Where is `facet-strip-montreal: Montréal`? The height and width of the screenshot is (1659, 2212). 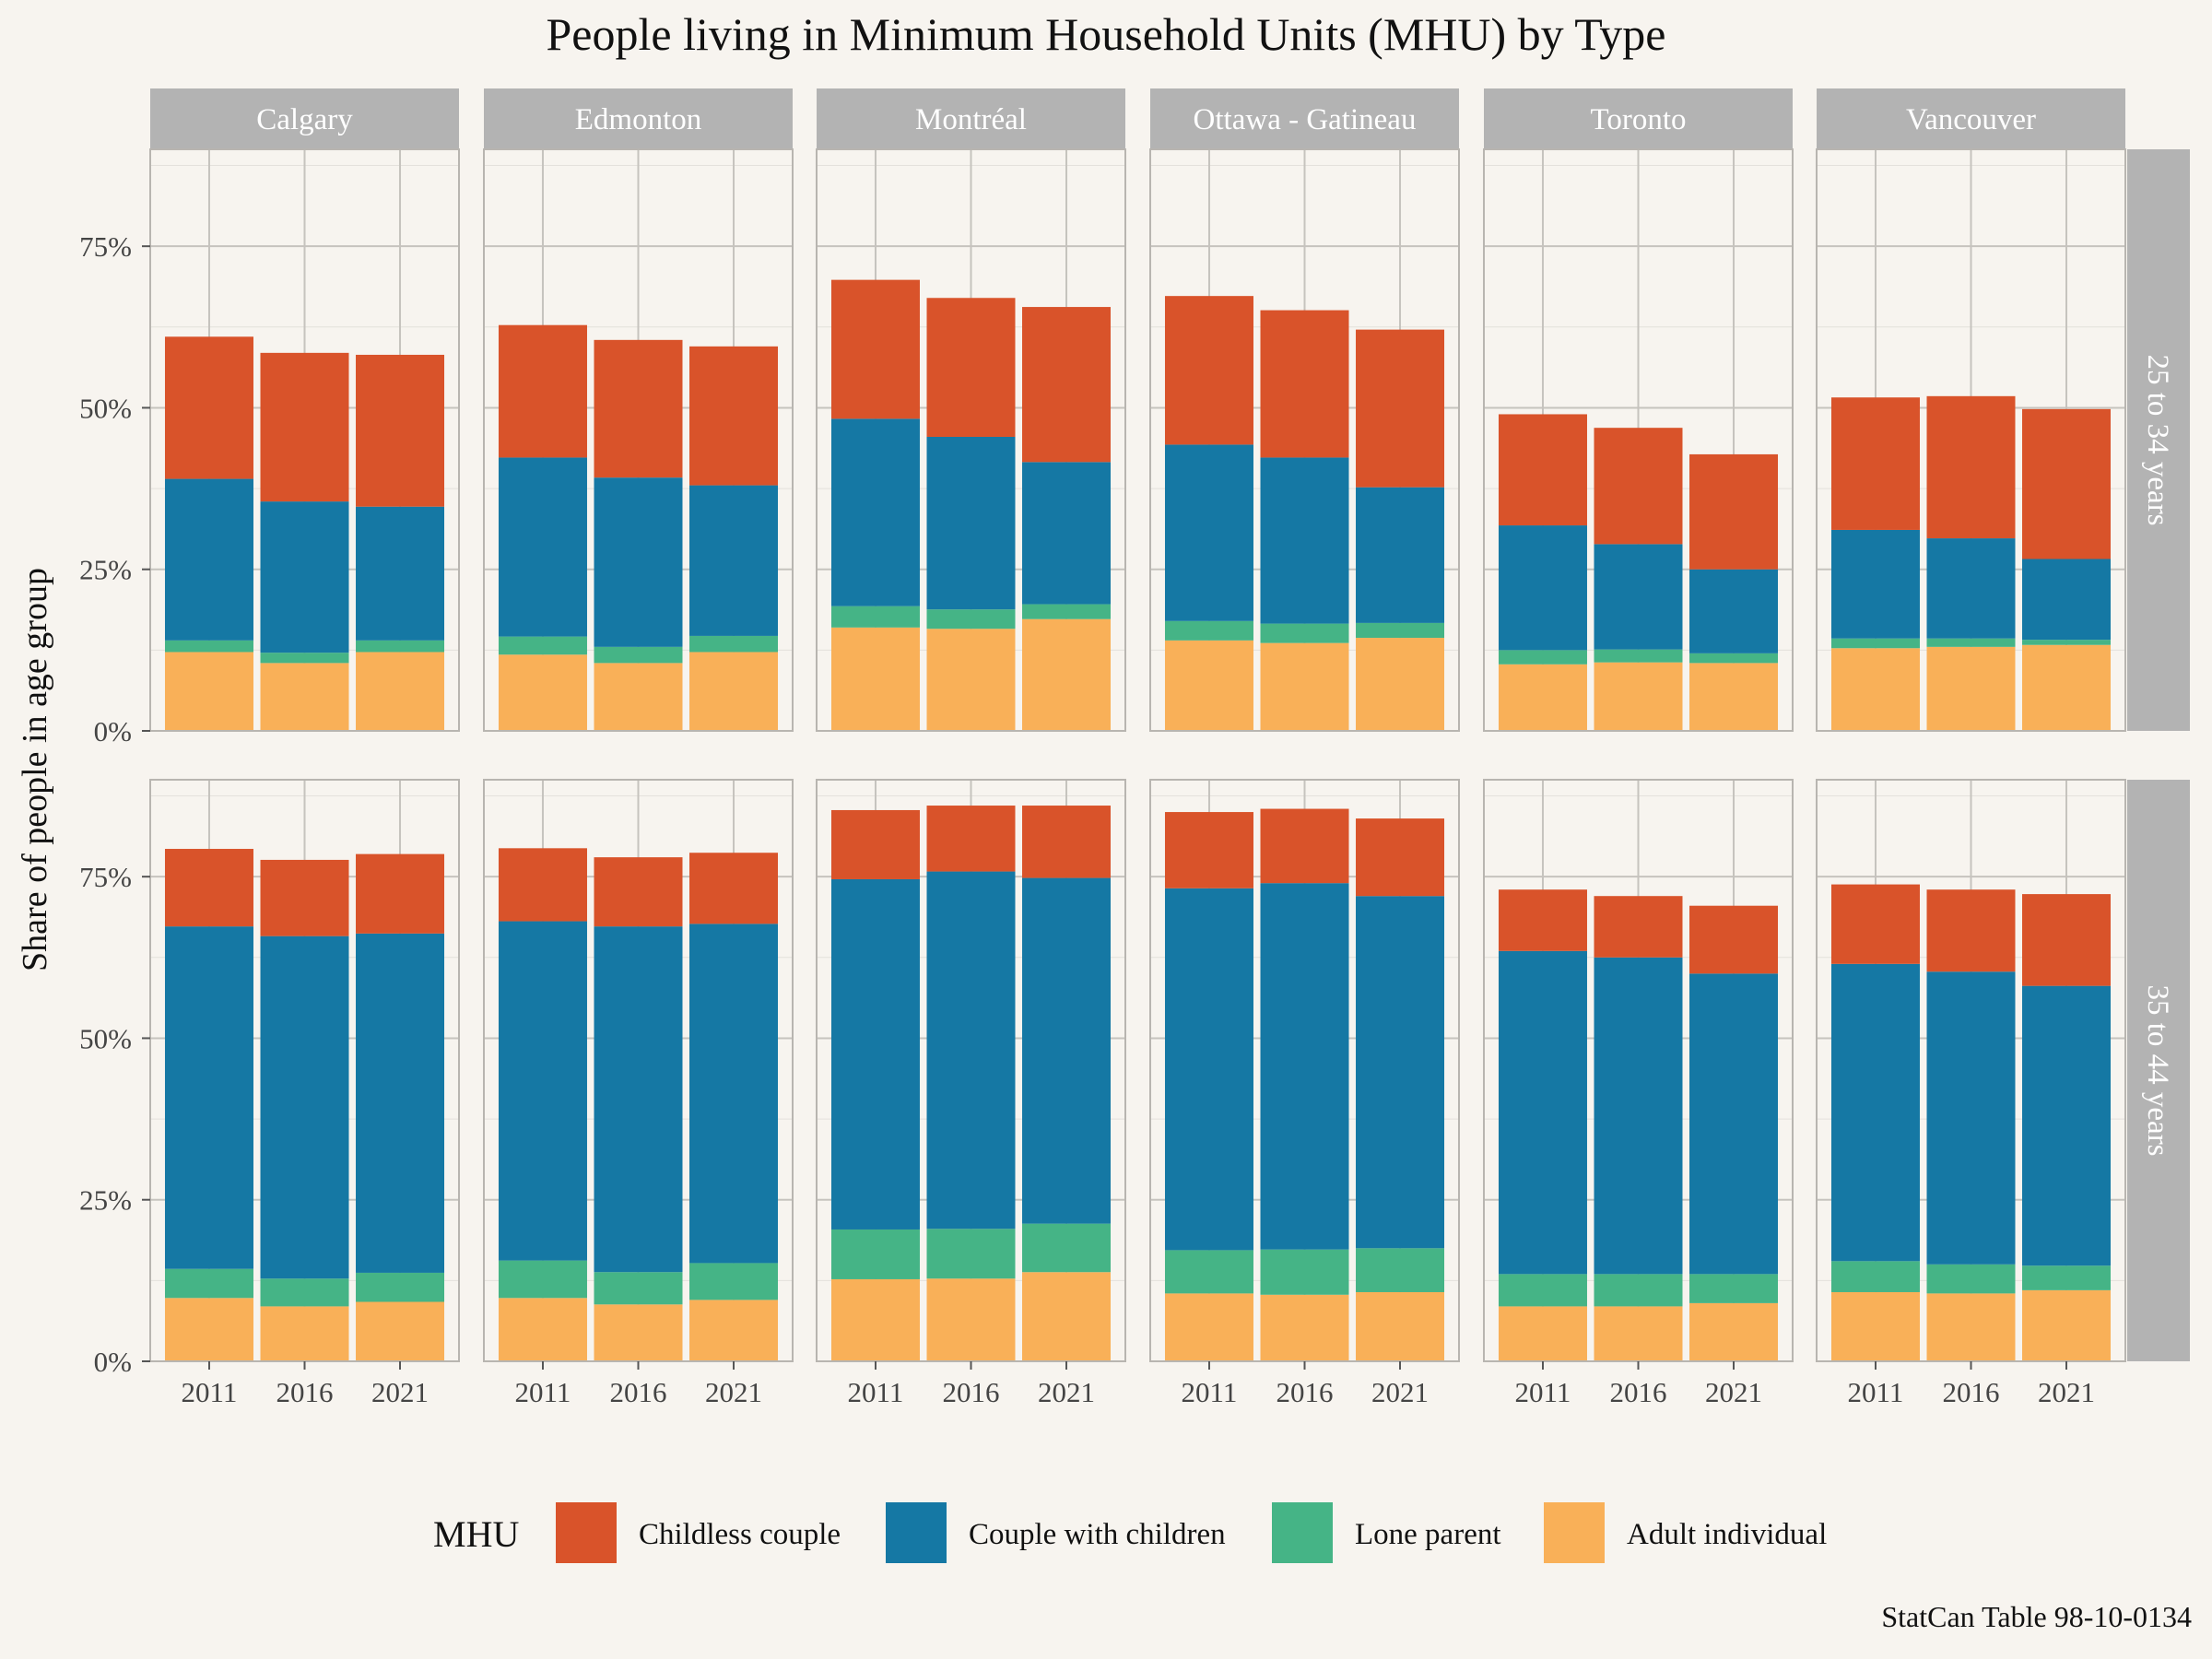
facet-strip-montreal: Montréal is located at coordinates (971, 118).